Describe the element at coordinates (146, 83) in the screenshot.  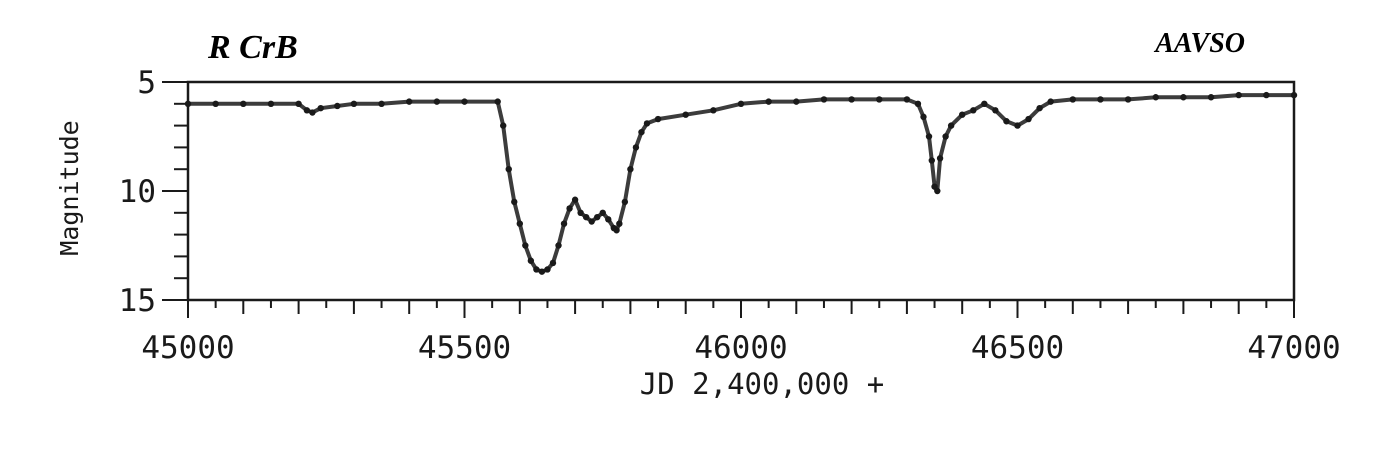
I see `y-tick-label: 5` at that location.